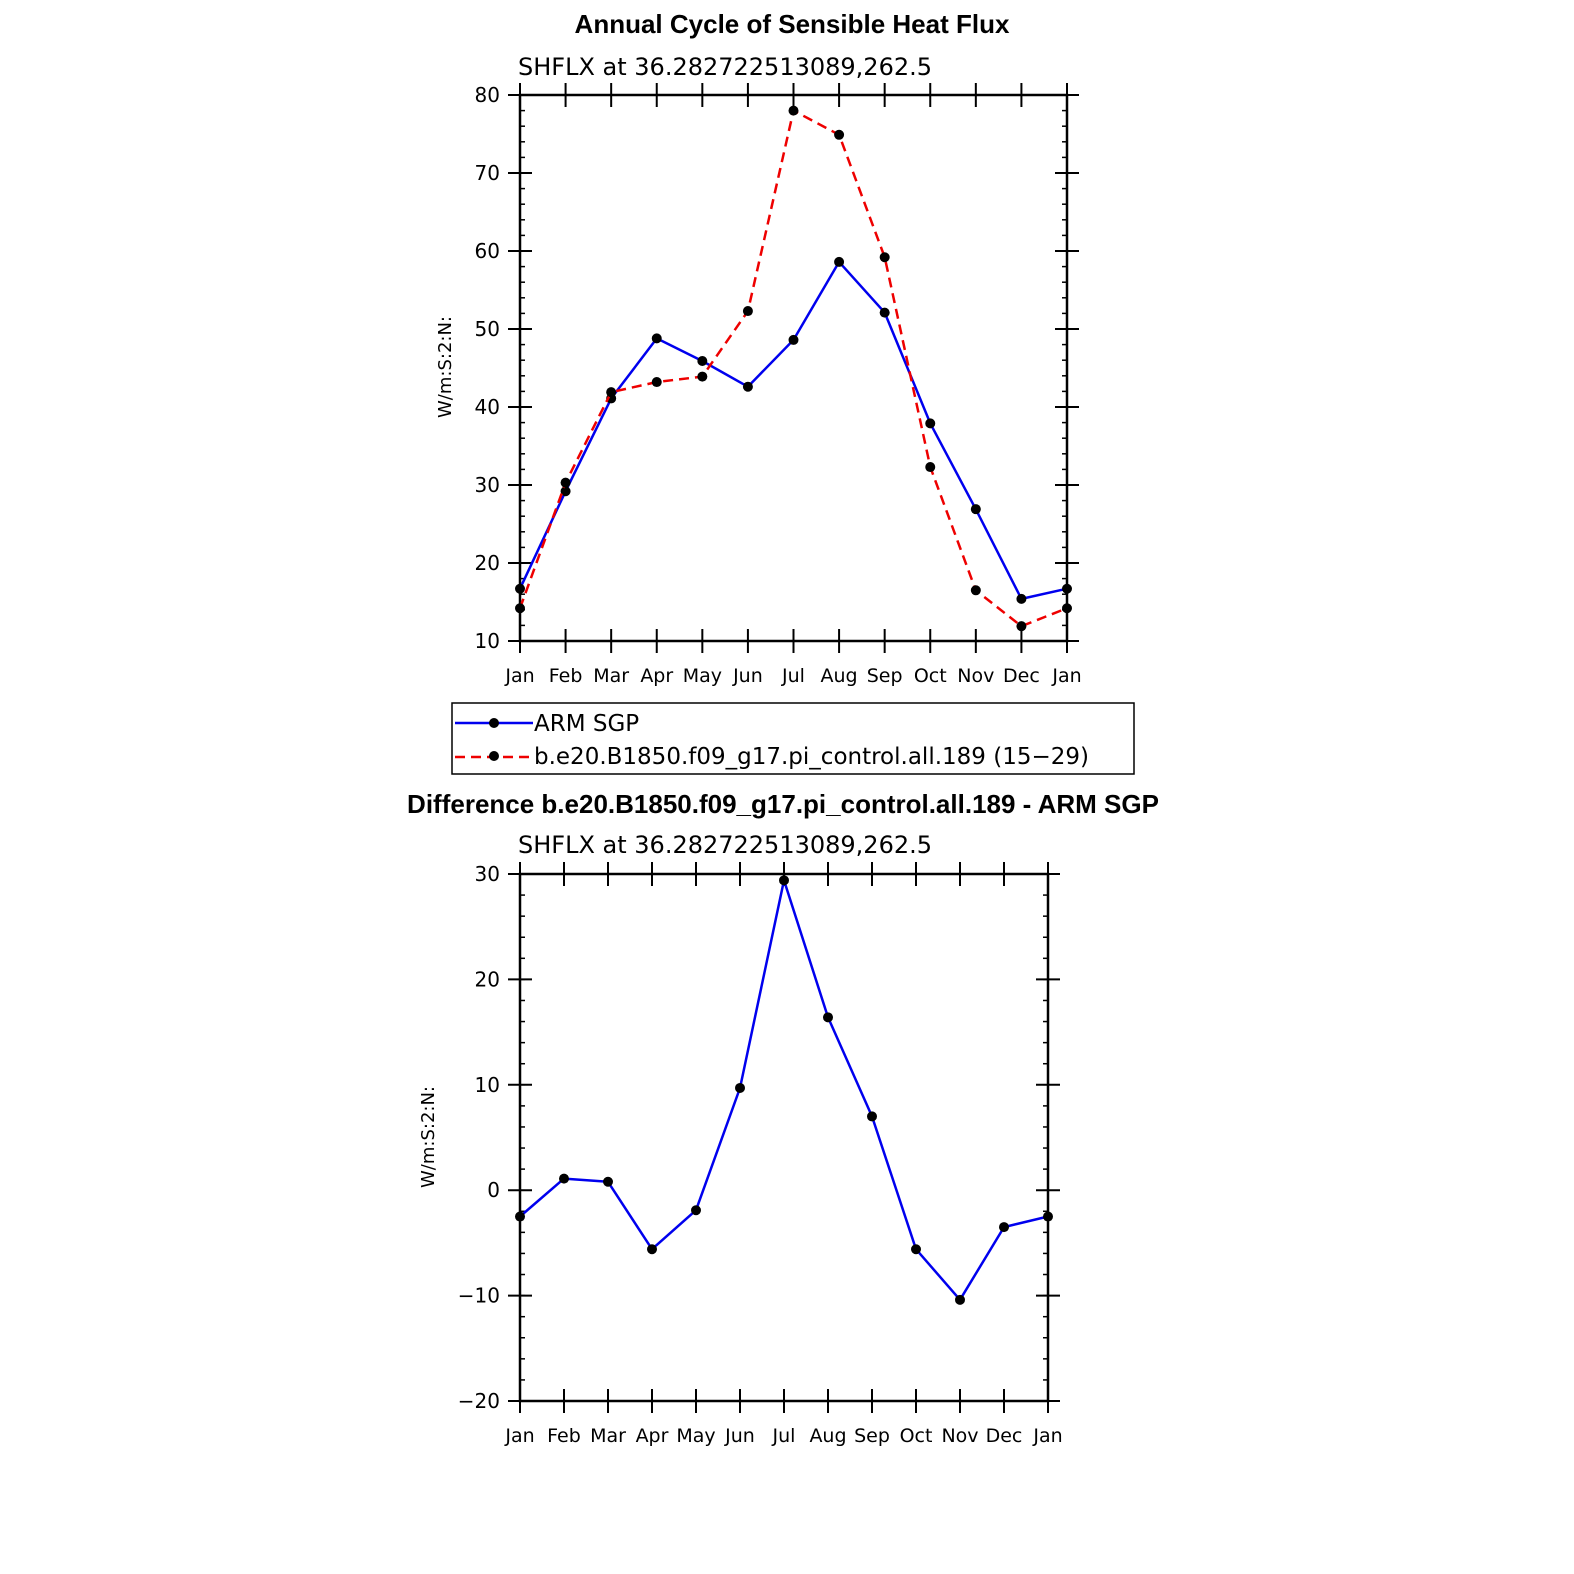 This screenshot has width=1574, height=1574. What do you see at coordinates (487, 251) in the screenshot?
I see `annual-cycle-y-tick-label: 60` at bounding box center [487, 251].